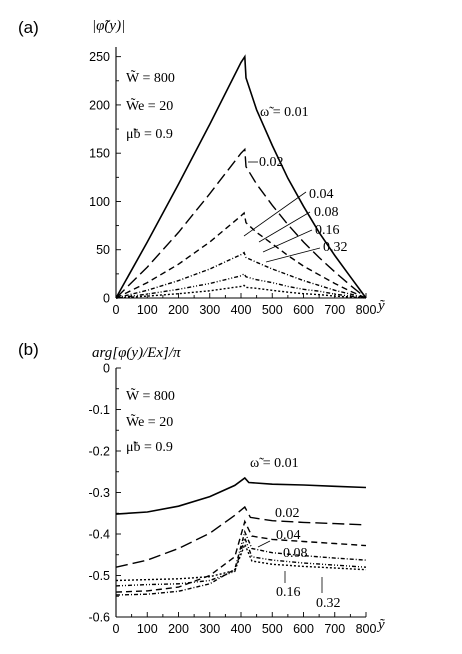  What do you see at coordinates (99, 202) in the screenshot?
I see `y-tick-label: 100` at bounding box center [99, 202].